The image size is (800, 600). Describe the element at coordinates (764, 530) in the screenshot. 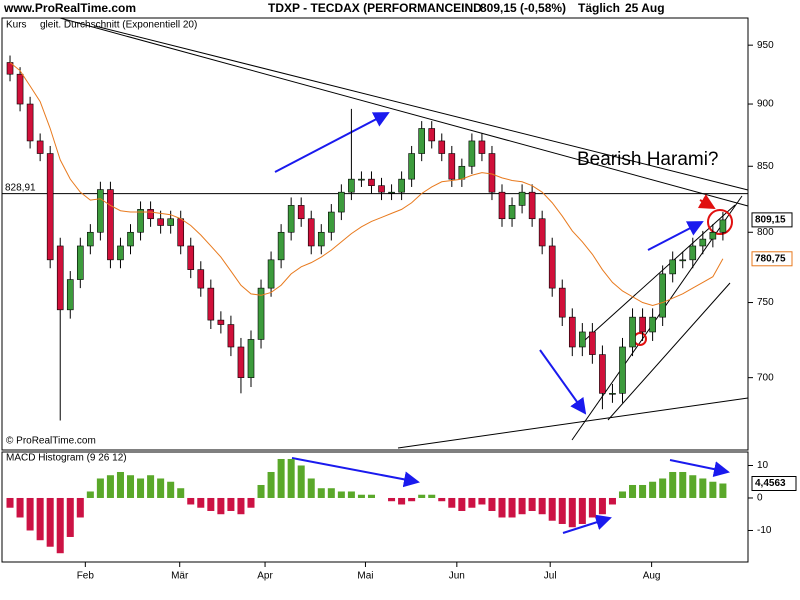

I see `y-tick-label: -10` at that location.